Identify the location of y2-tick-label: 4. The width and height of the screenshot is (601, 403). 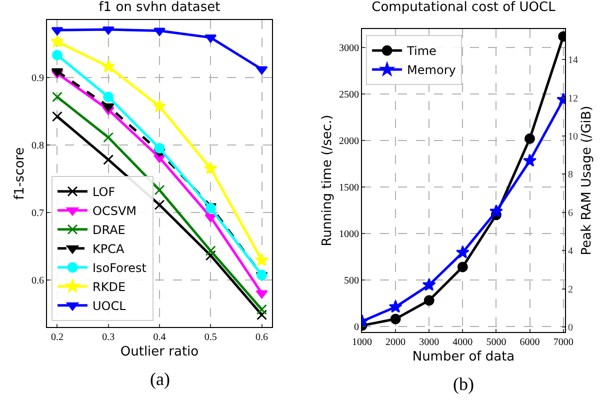
(570, 252).